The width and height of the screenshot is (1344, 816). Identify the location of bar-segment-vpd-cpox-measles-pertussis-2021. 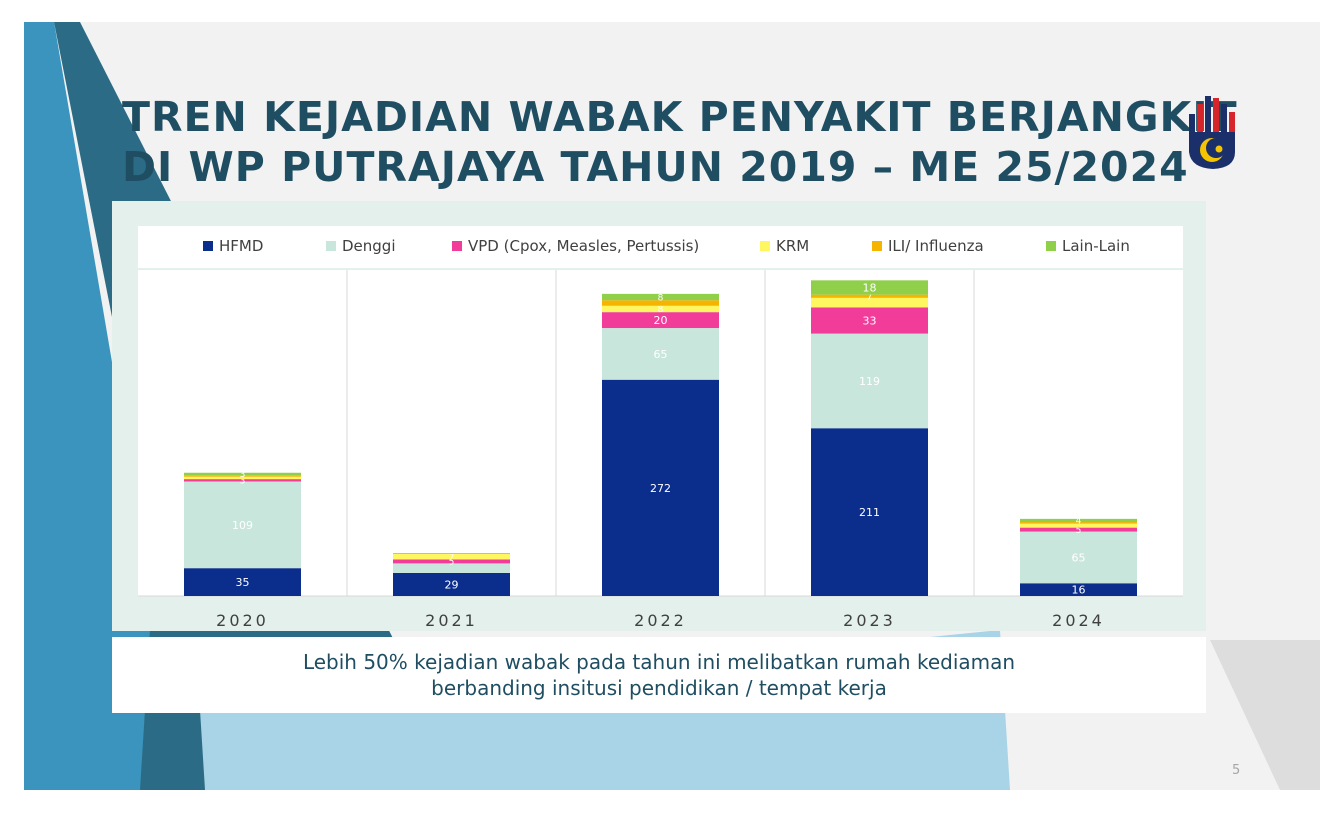
(451, 561).